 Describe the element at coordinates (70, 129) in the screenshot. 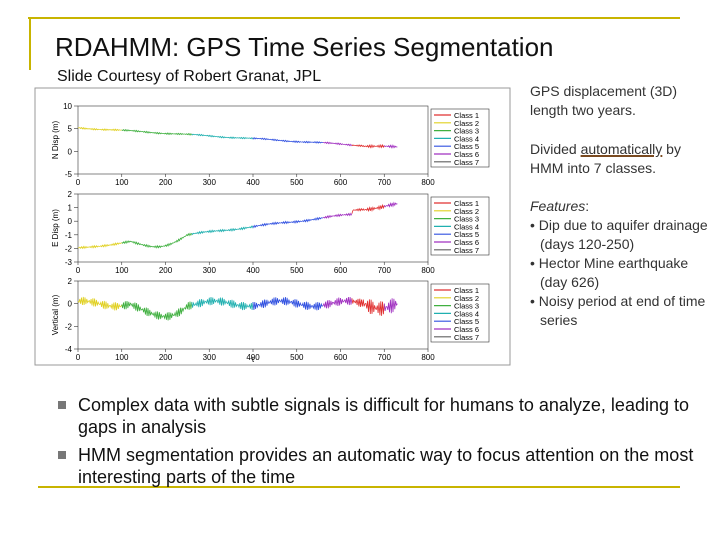

I see `y-tick-label: 5` at that location.